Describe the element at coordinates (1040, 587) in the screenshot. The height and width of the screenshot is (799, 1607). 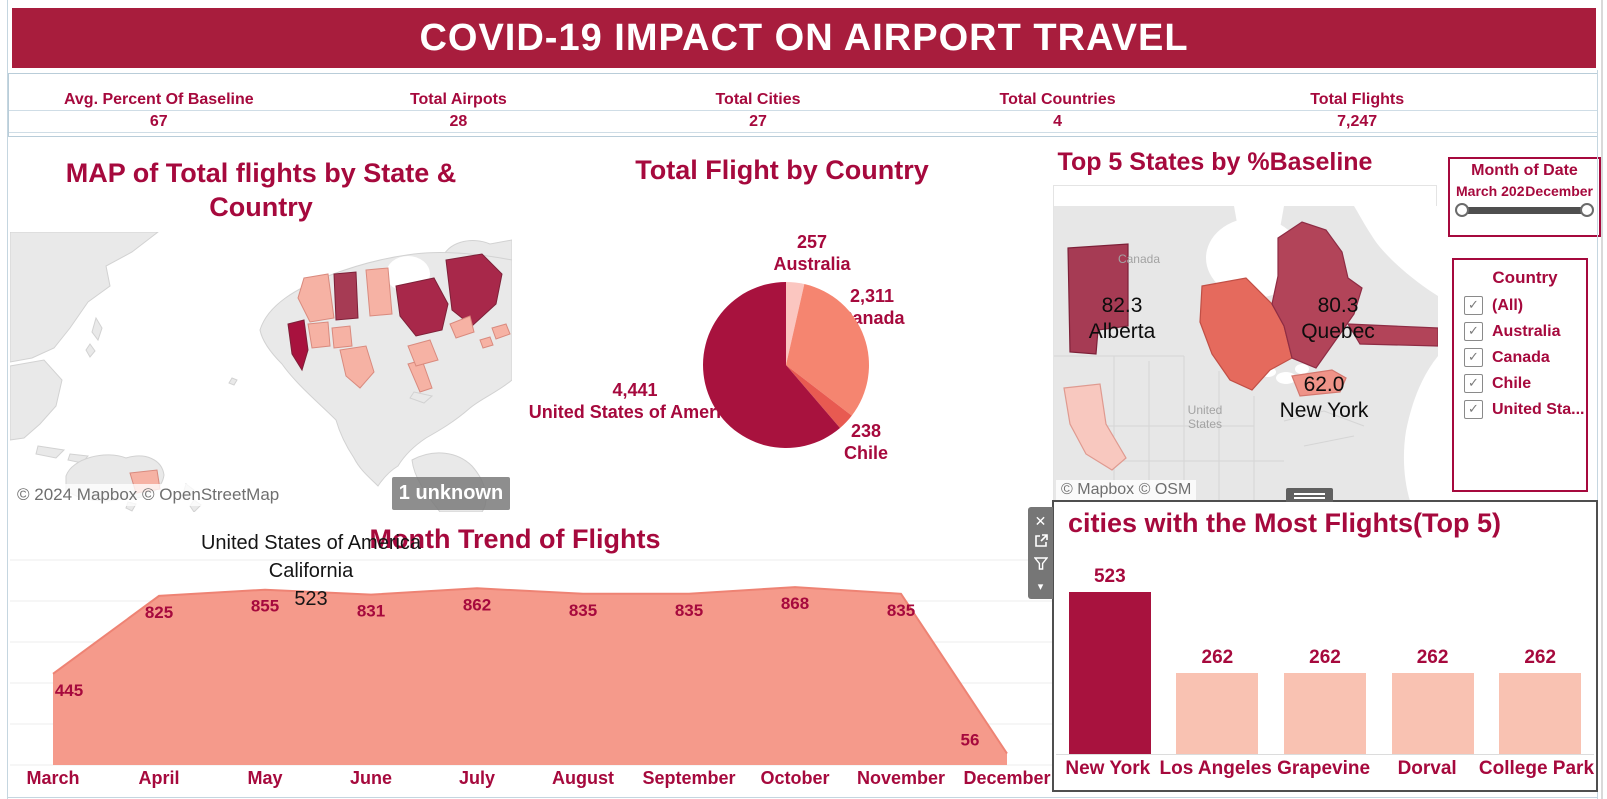
I see `caret-down-icon: ▾` at that location.